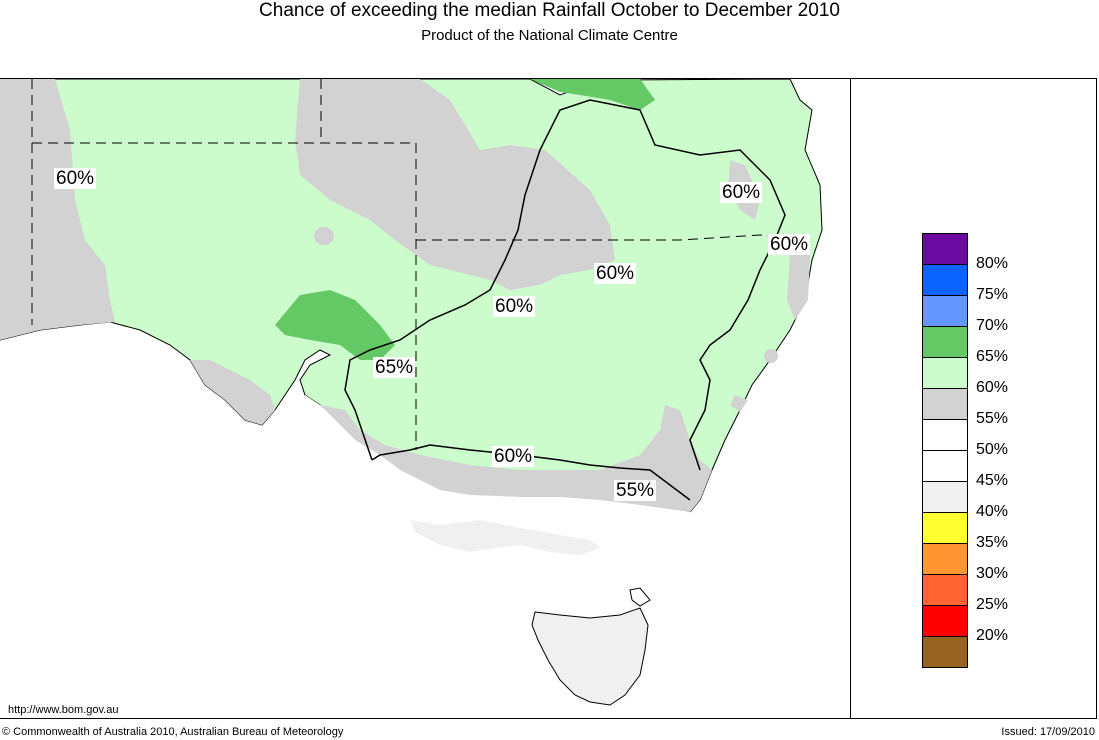  What do you see at coordinates (992, 604) in the screenshot?
I see `legend-label: 25%` at bounding box center [992, 604].